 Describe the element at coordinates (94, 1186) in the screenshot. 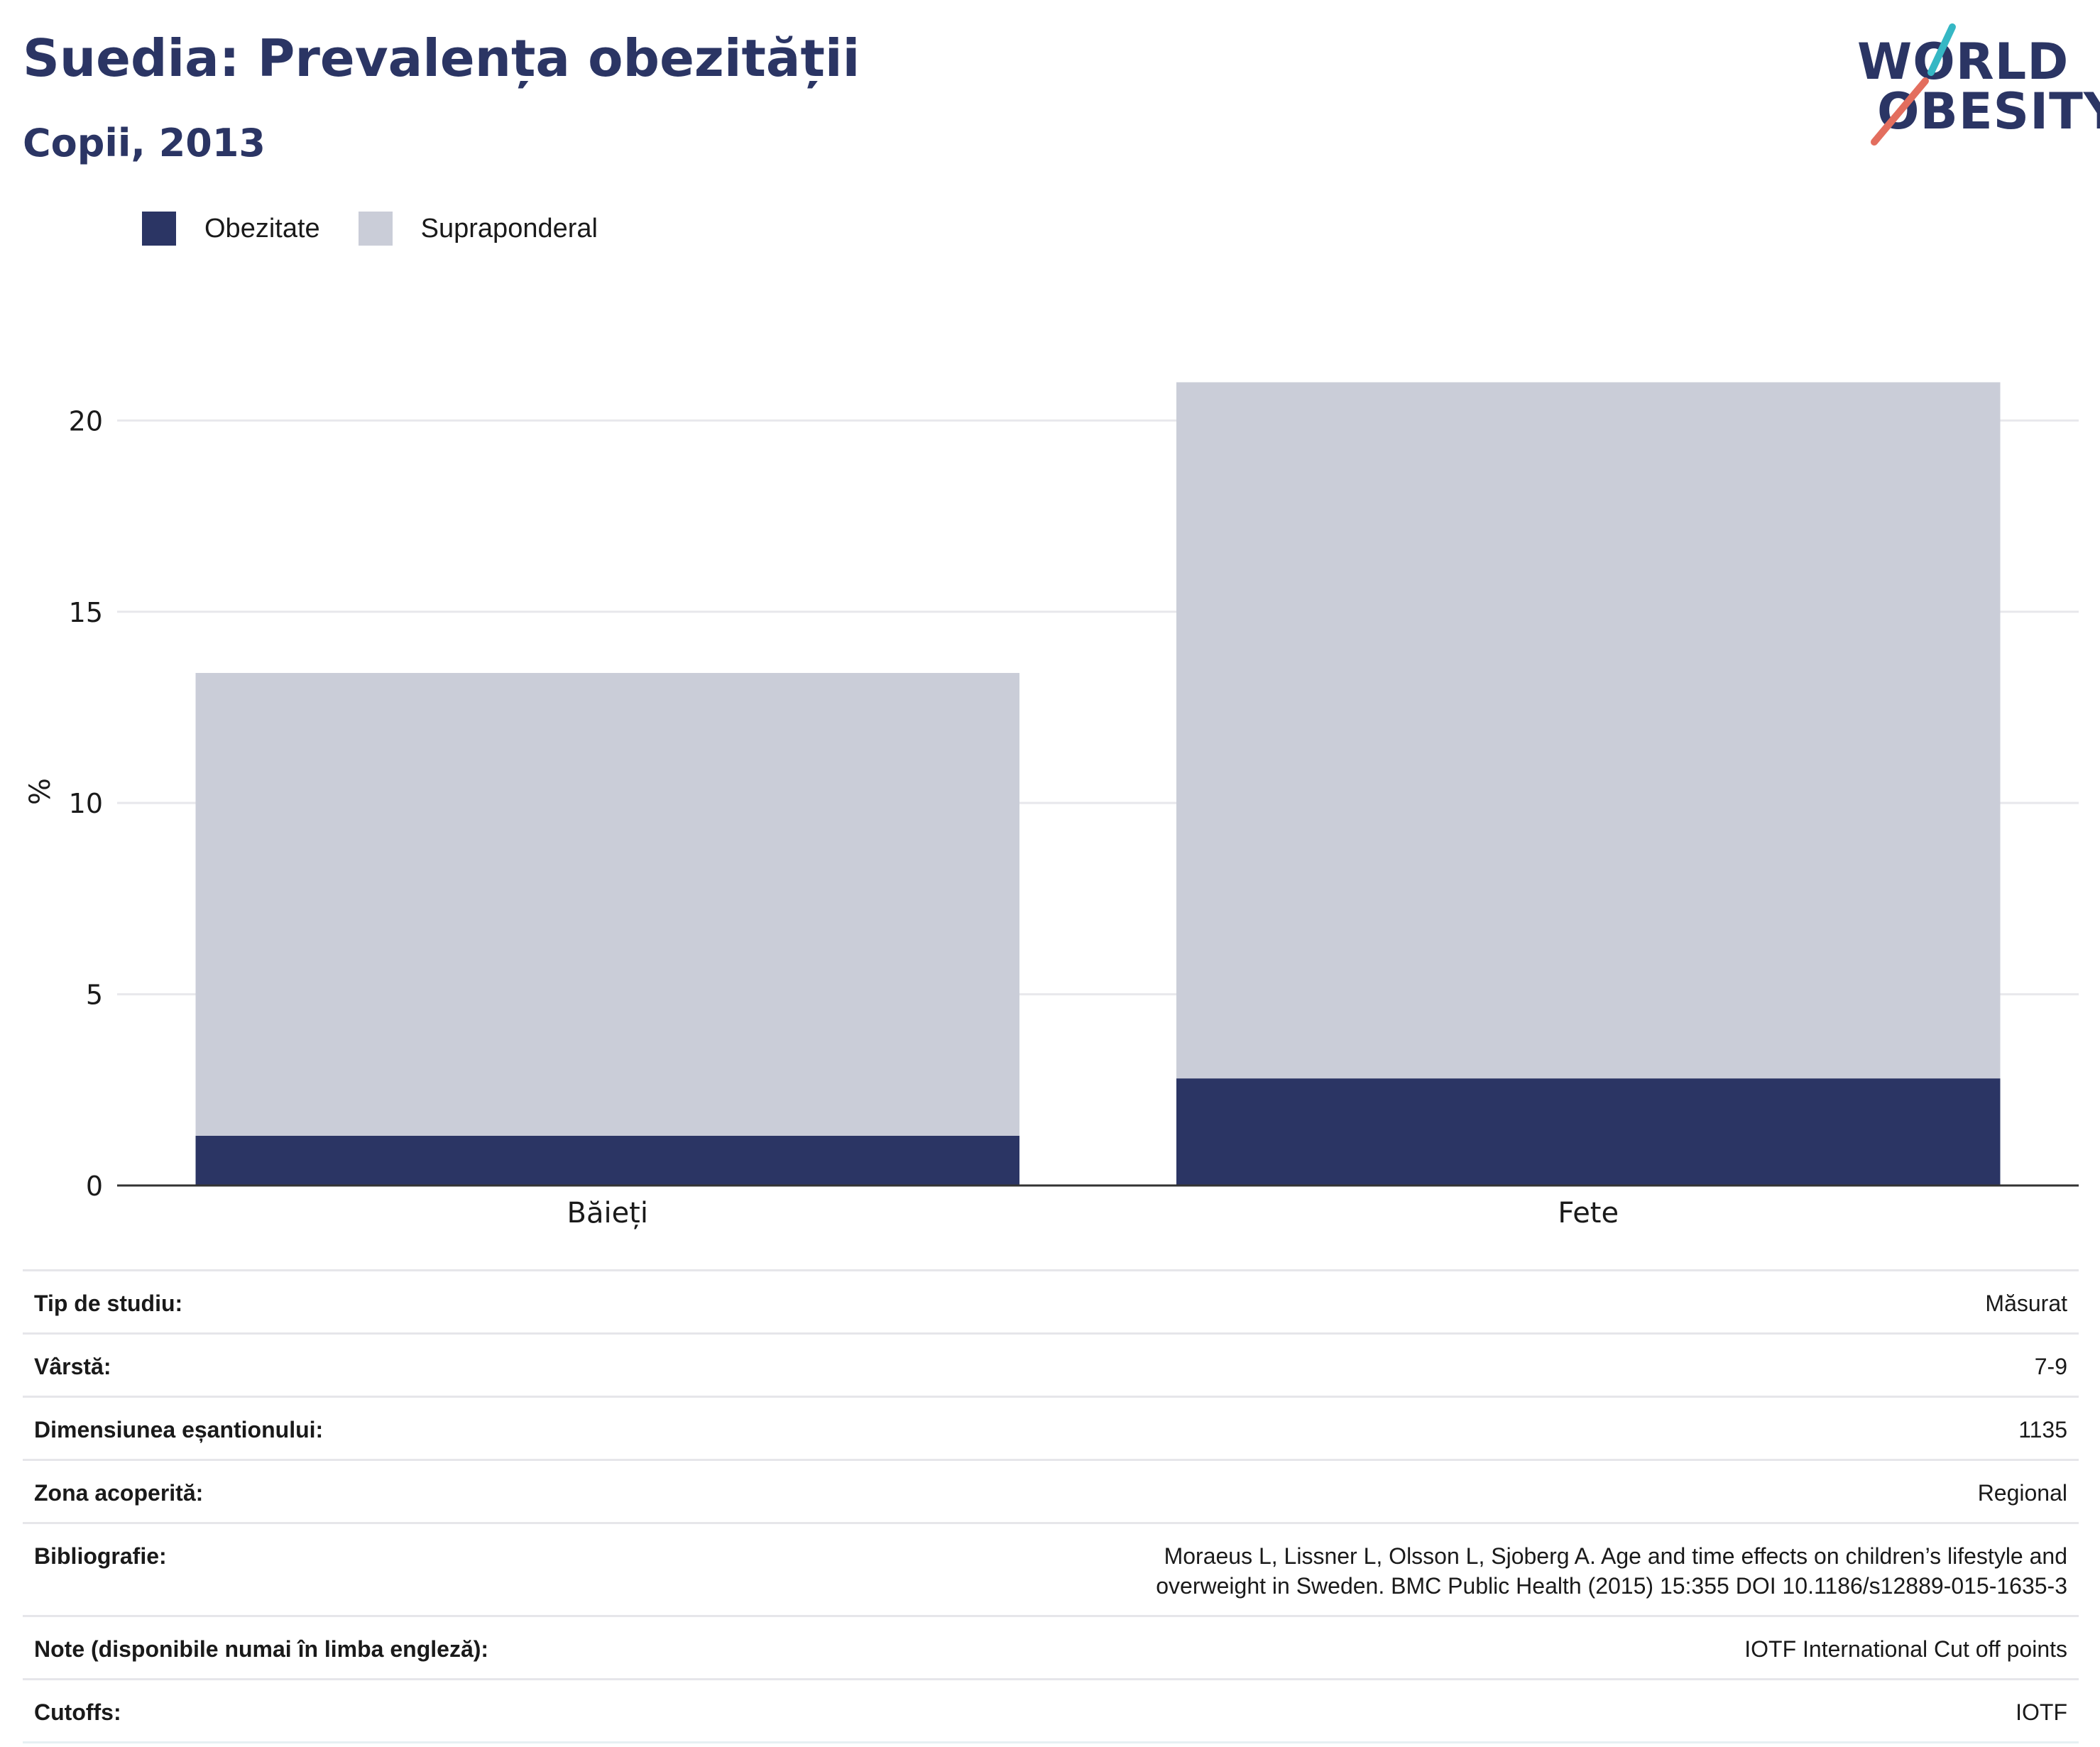

I see `y-tick-label: 0` at that location.